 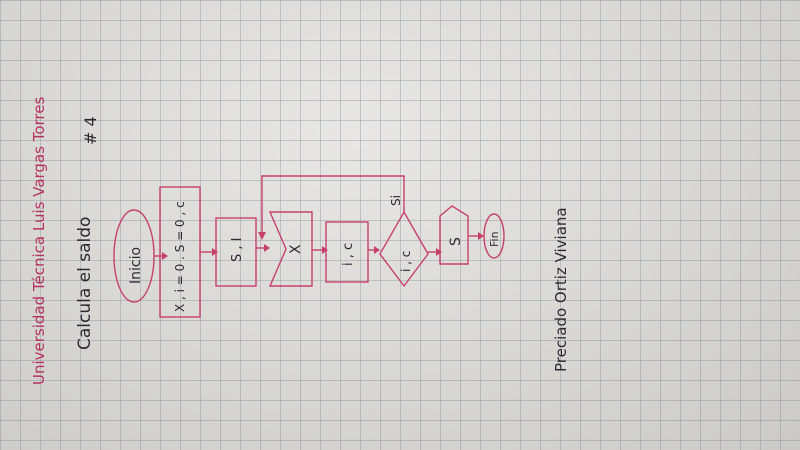 What do you see at coordinates (296, 249) in the screenshot?
I see `input-label: X` at bounding box center [296, 249].